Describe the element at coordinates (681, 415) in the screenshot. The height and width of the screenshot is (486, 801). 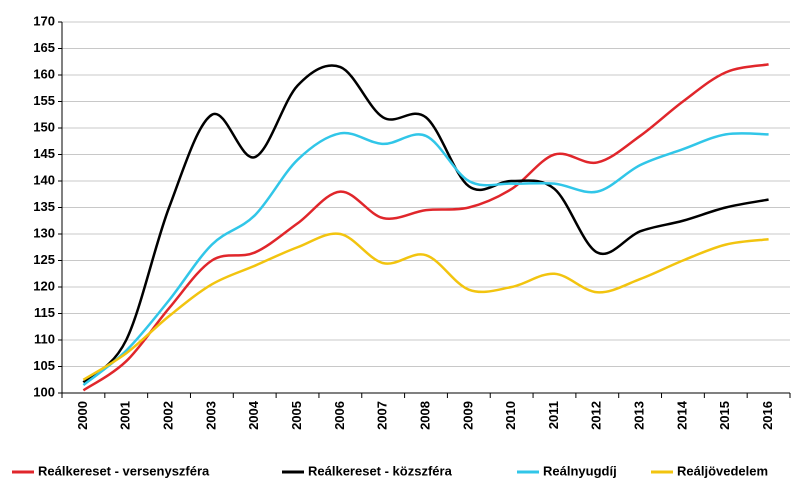
I see `x-tick-label: 2014` at that location.